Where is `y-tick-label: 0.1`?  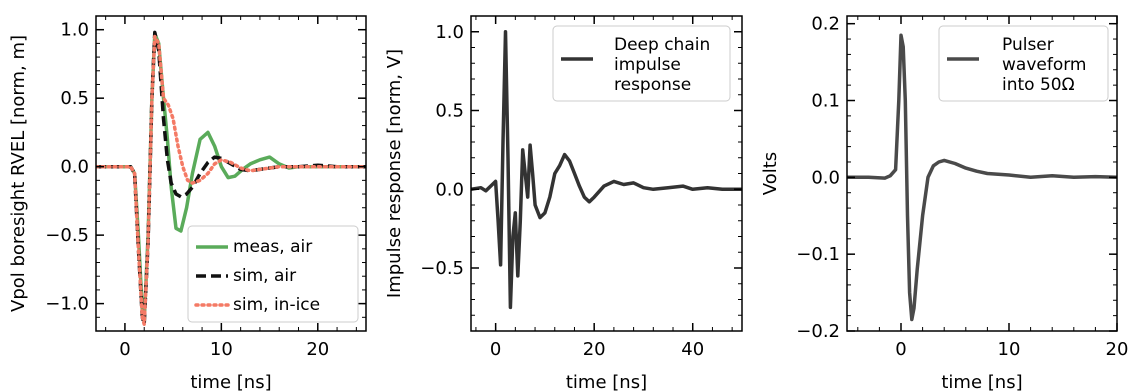
y-tick-label: 0.1 is located at coordinates (825, 101).